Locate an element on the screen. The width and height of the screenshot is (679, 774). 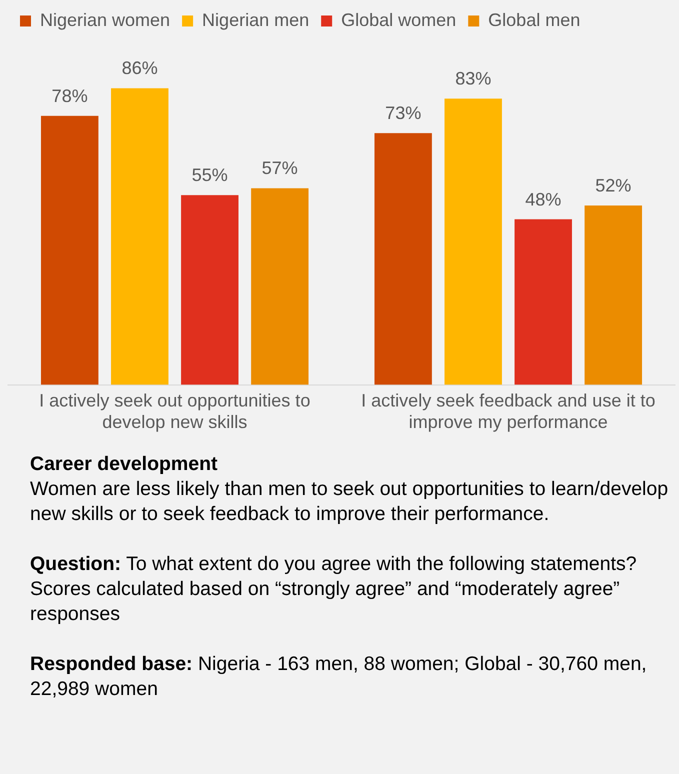
legend-label: Nigerian women is located at coordinates (105, 20).